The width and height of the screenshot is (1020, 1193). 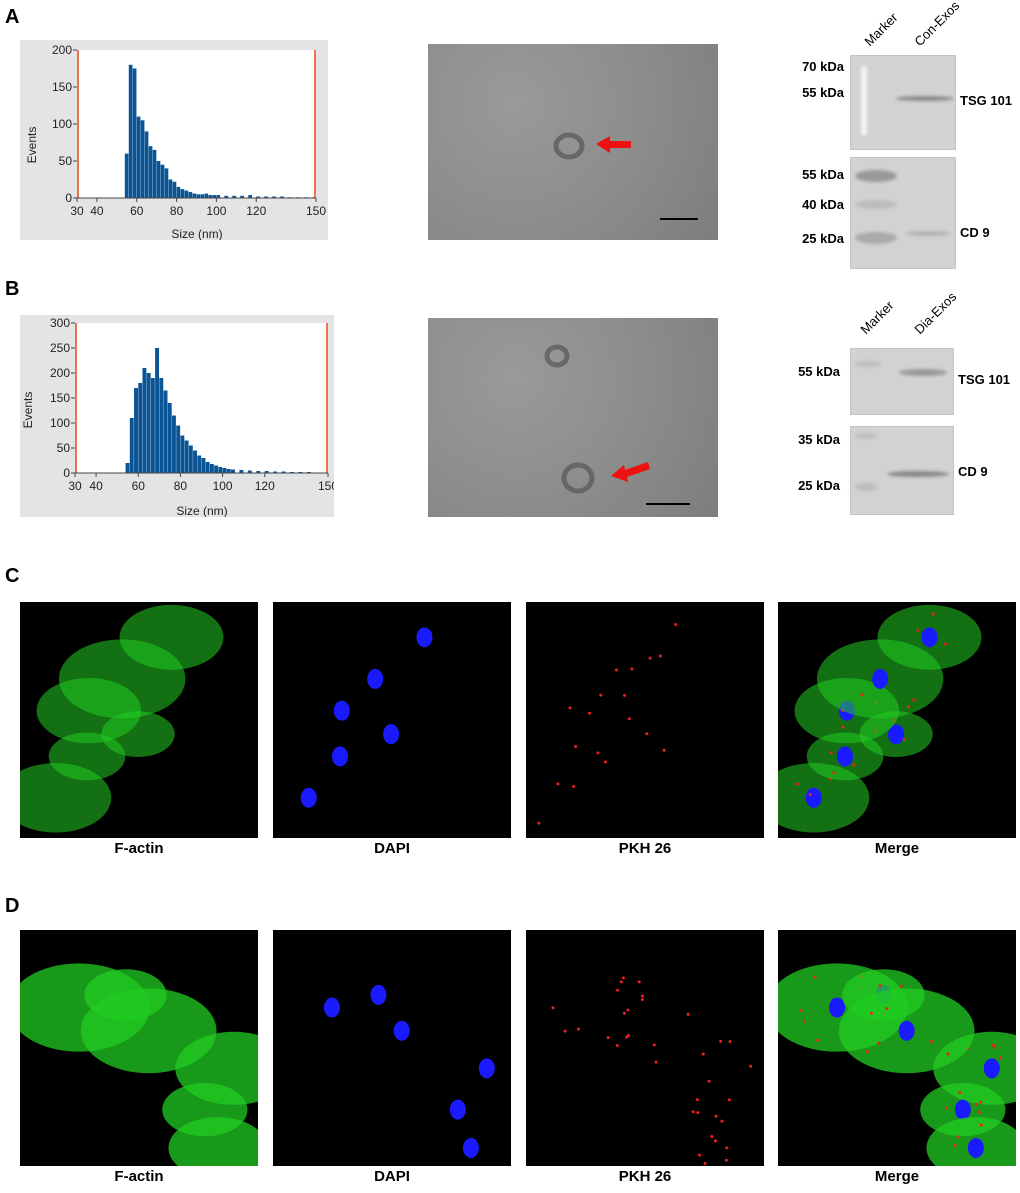 What do you see at coordinates (196, 124) in the screenshot?
I see `plot-area` at bounding box center [196, 124].